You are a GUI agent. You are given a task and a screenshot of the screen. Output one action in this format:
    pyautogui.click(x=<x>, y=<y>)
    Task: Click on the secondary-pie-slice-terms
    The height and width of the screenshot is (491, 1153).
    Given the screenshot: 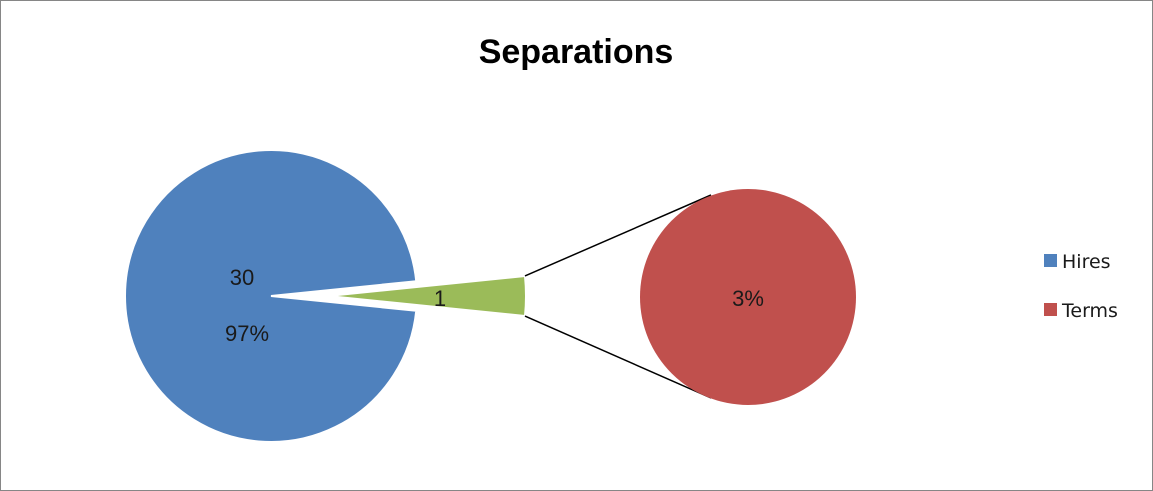 What is the action you would take?
    pyautogui.click(x=748, y=297)
    